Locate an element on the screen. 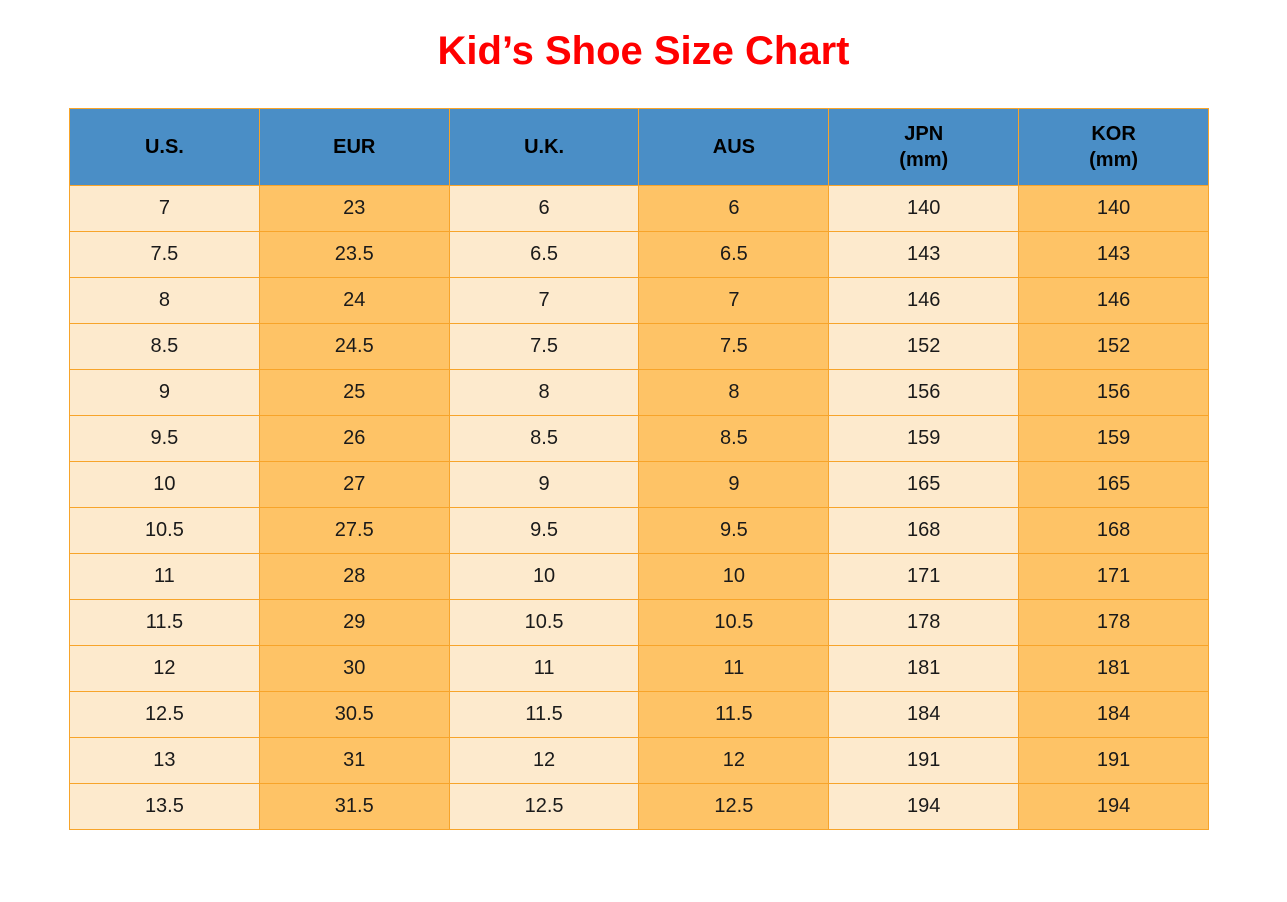  table-row: 9 25 8 8 156 156 is located at coordinates (639, 392).